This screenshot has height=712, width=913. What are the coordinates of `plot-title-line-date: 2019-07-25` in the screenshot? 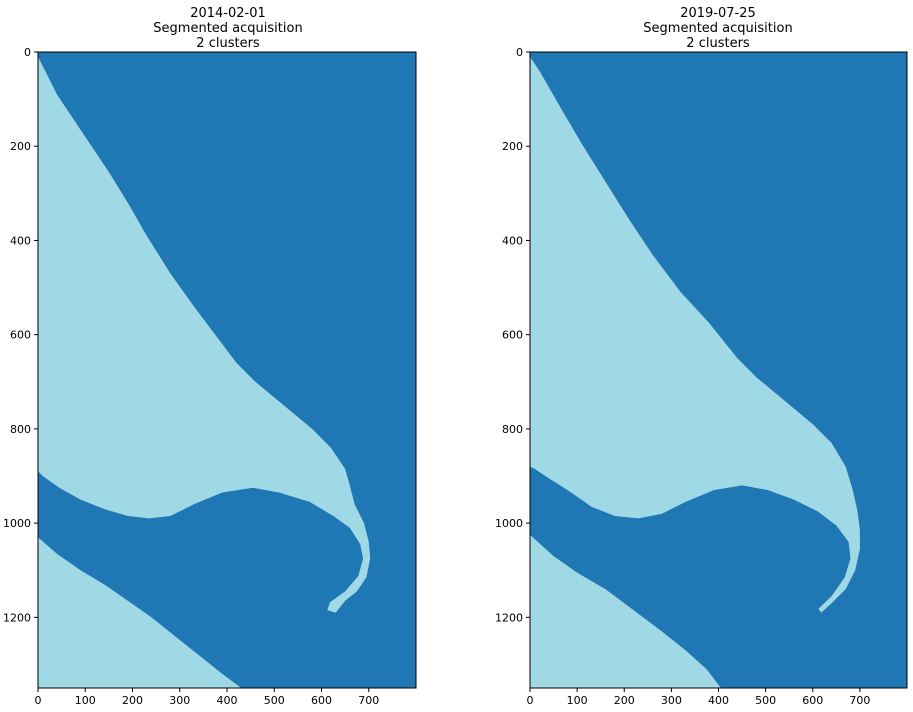 It's located at (718, 13).